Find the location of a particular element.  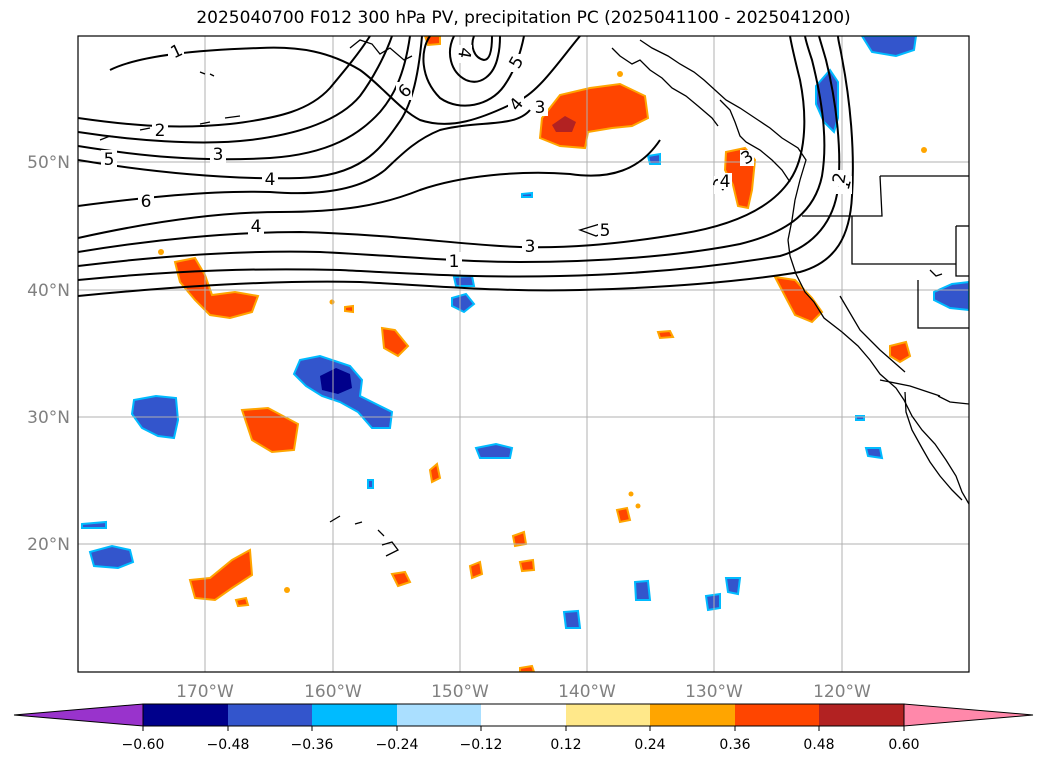

lon-label: 120°W is located at coordinates (842, 692).